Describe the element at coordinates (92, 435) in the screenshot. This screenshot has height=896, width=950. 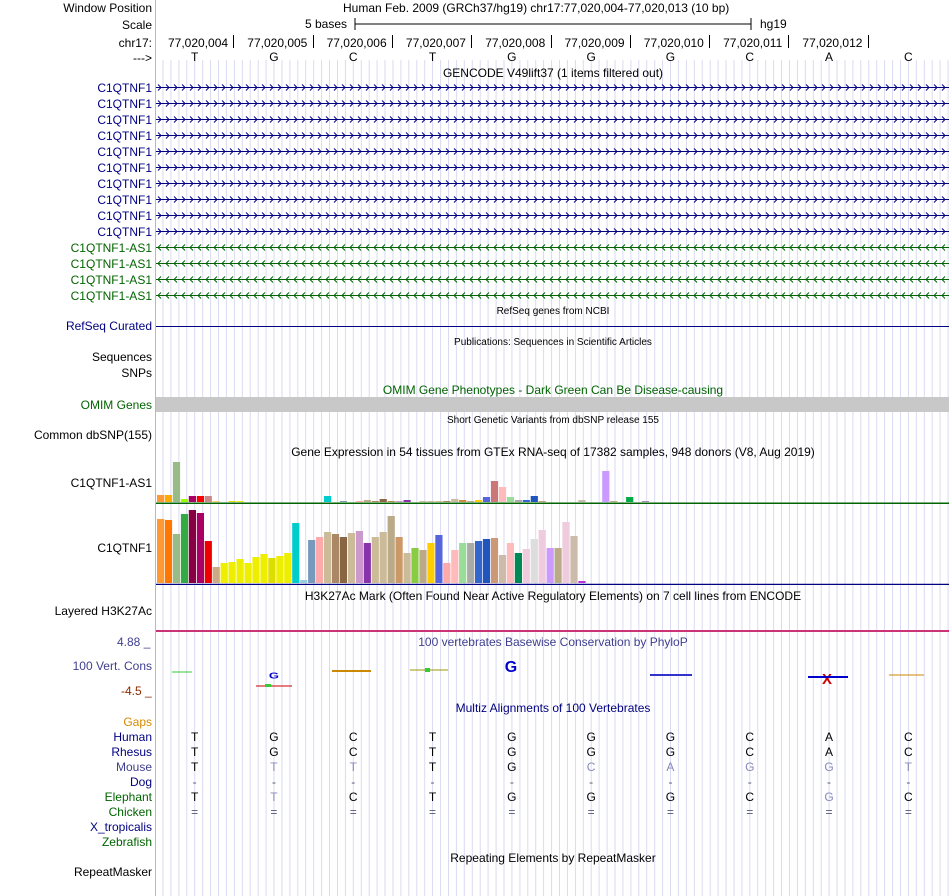
I see `dbsnp-label: Common dbSNP(155)` at that location.